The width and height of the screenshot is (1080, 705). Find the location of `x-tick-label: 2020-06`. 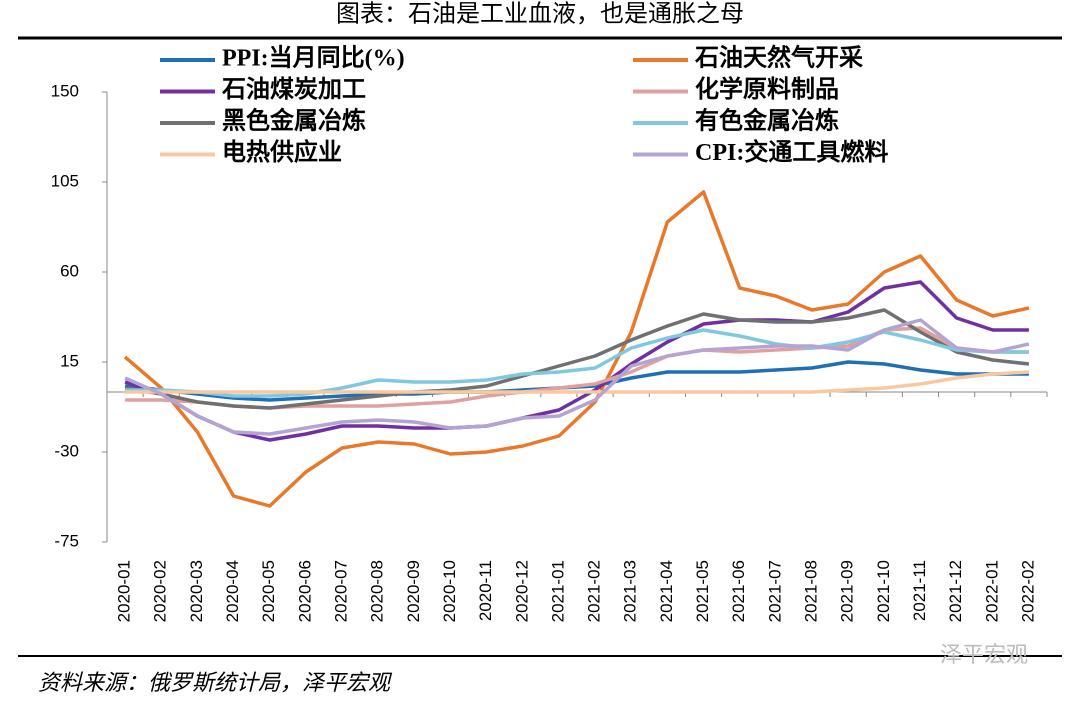

x-tick-label: 2020-06 is located at coordinates (304, 591).